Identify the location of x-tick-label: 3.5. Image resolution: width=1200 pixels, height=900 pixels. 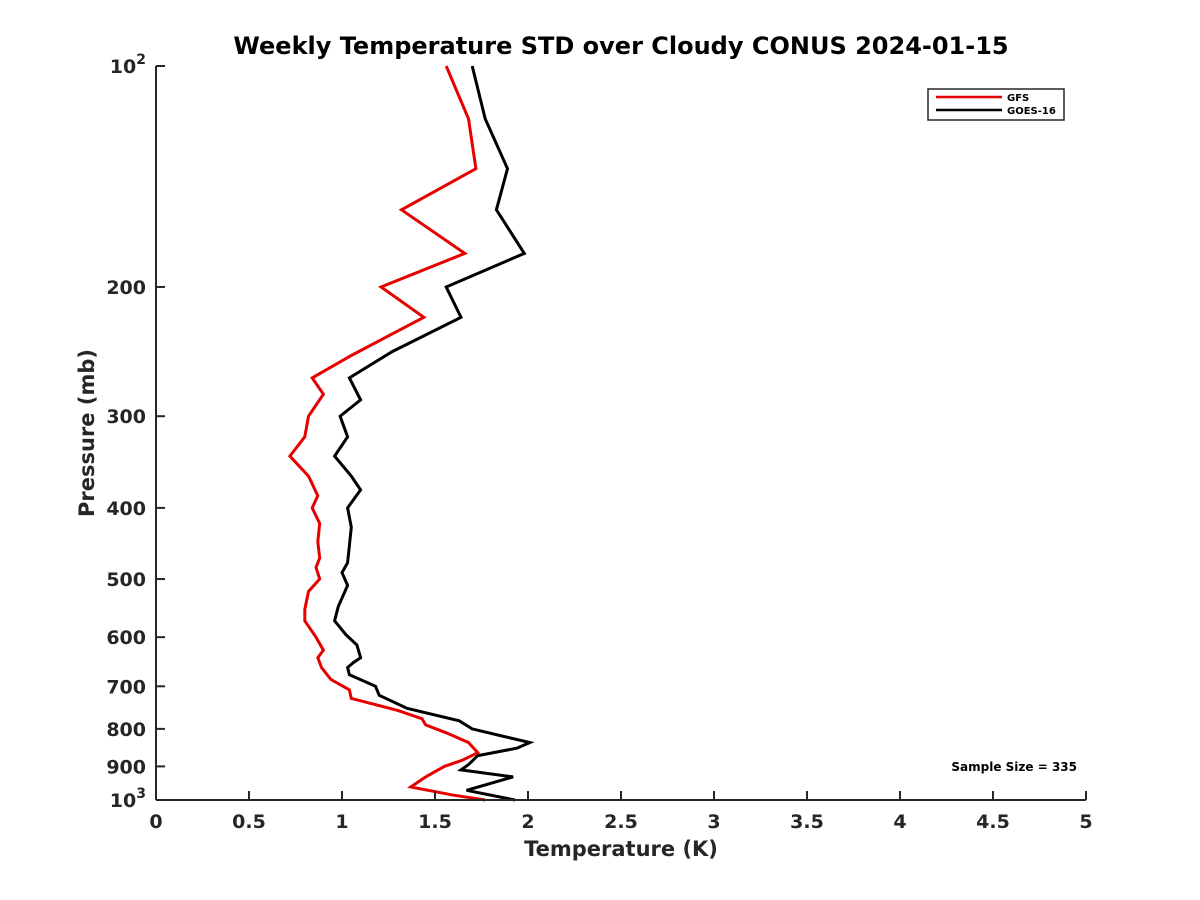
(807, 822).